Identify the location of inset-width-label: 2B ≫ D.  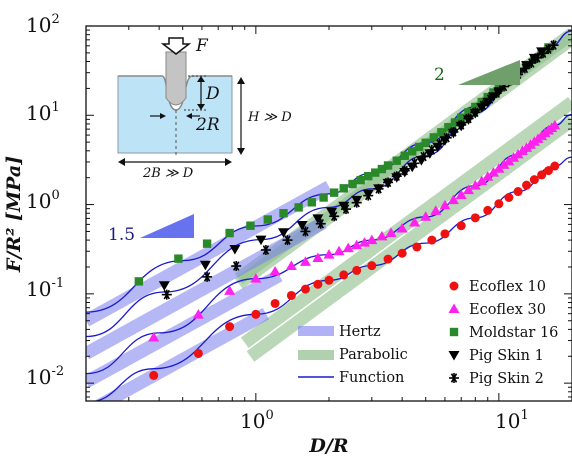
(168, 173).